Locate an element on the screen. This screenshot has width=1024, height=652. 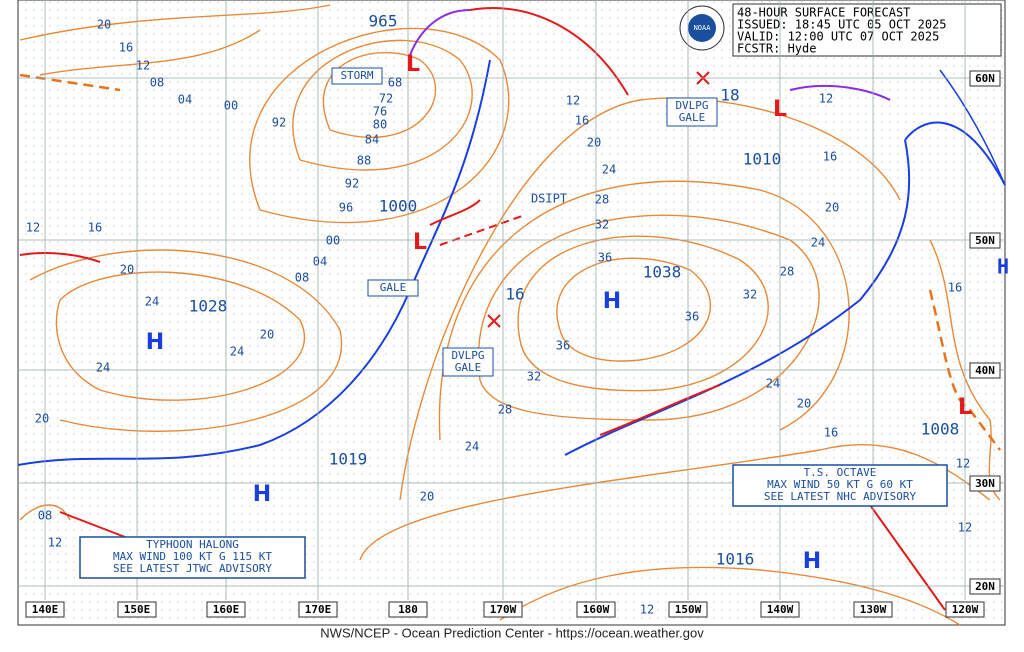
lat-label: 30N is located at coordinates (985, 483).